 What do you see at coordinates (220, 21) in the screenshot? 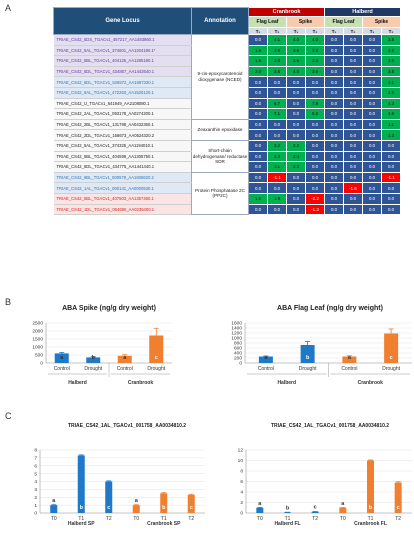
I see `annotation-header: Annotation` at bounding box center [220, 21].